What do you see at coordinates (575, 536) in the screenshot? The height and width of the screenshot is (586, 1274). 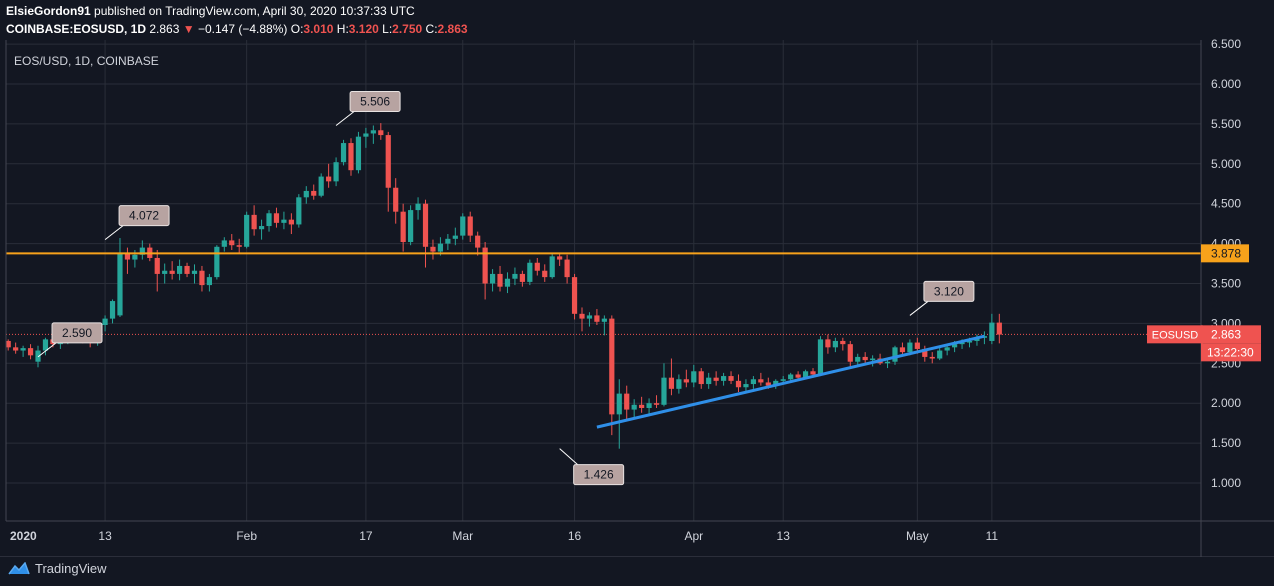 I see `x-tick-label: 16` at bounding box center [575, 536].